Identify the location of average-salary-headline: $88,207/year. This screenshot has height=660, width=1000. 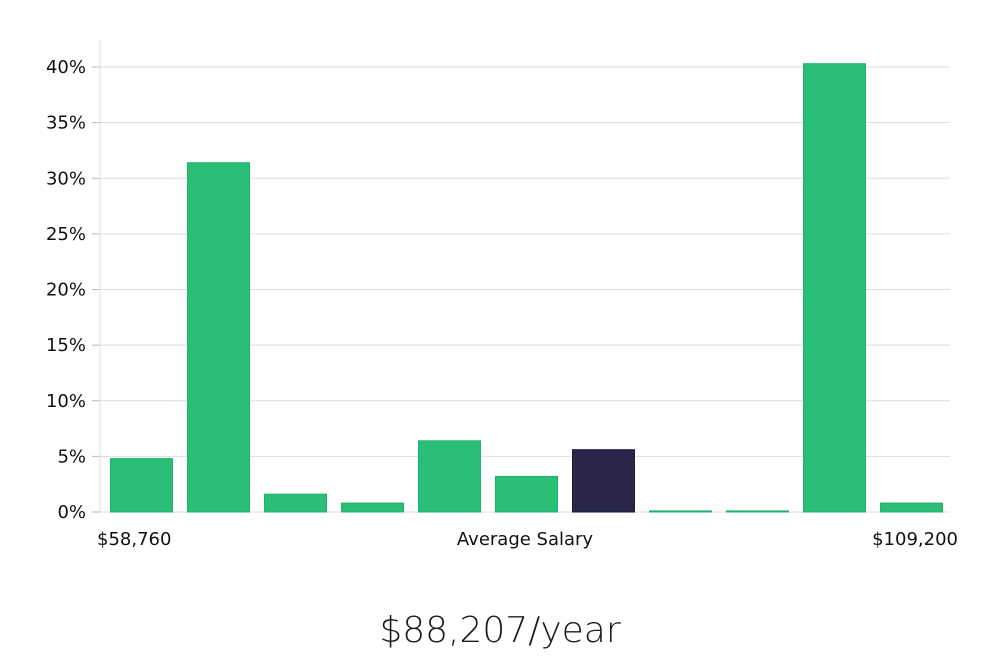
(500, 630).